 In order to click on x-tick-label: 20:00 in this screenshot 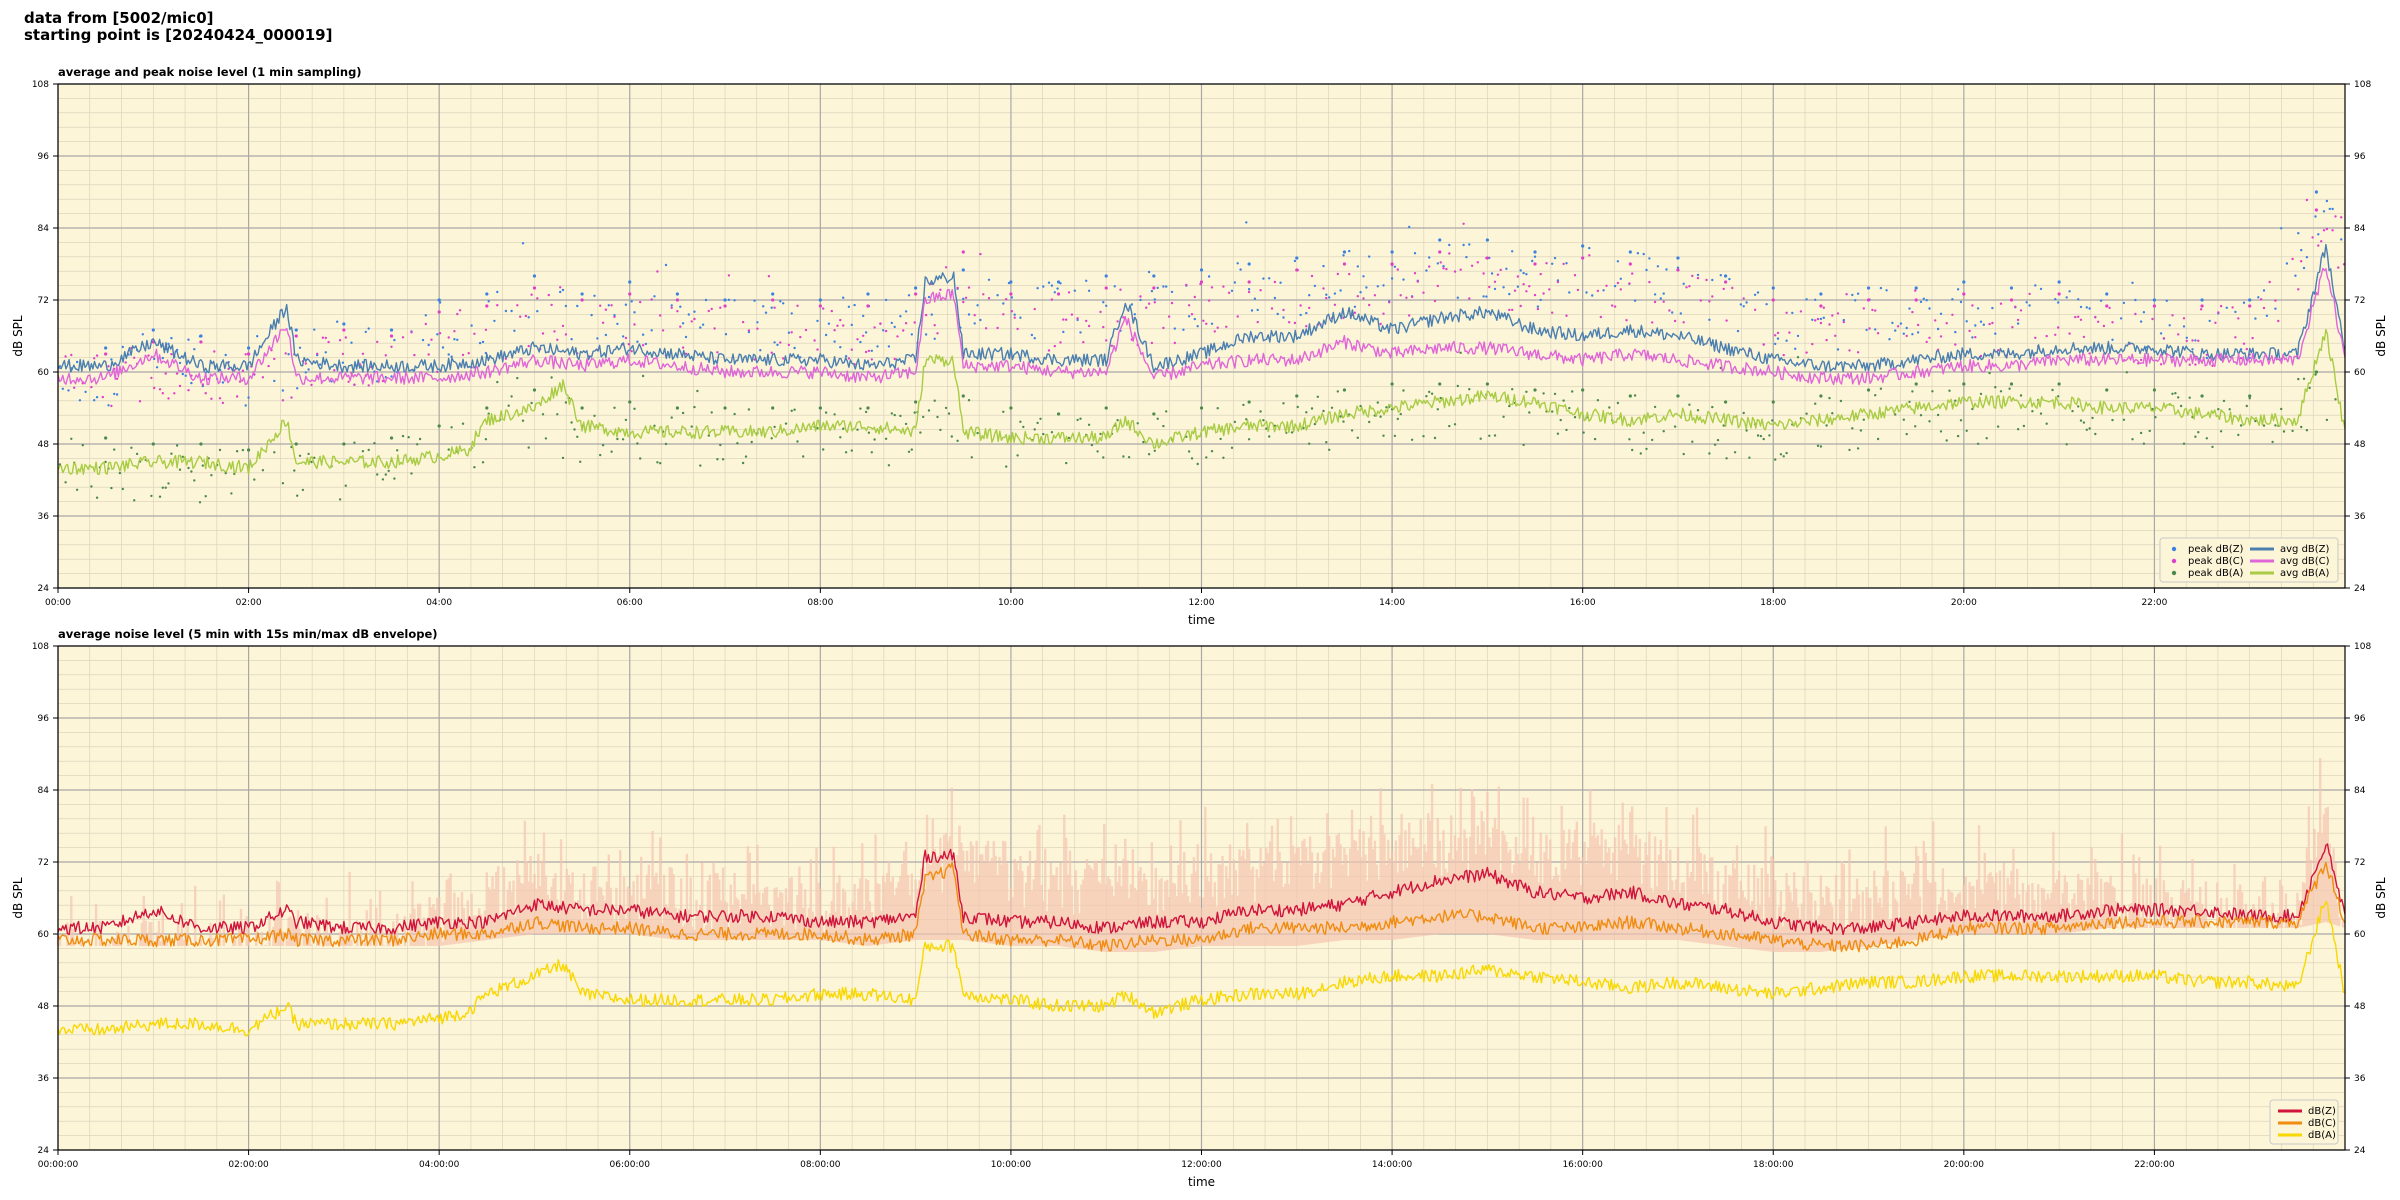, I will do `click(1964, 603)`.